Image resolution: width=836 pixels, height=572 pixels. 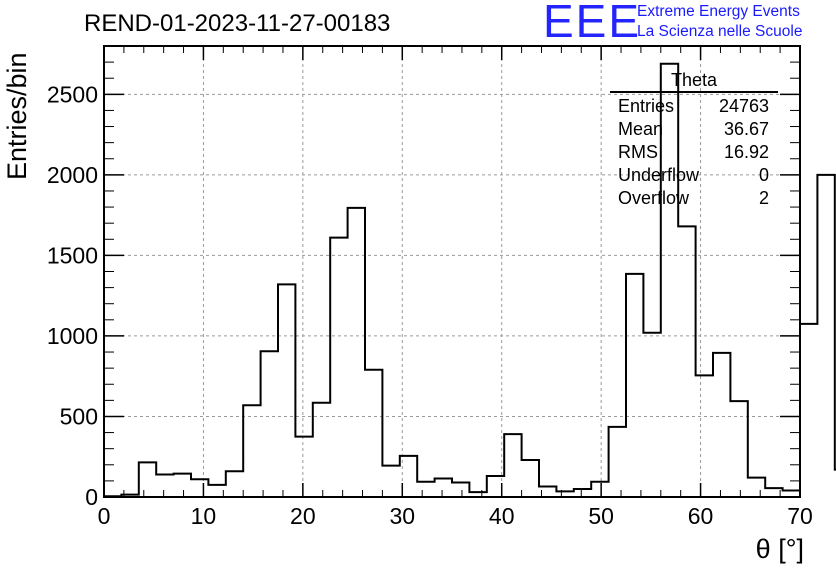 I want to click on stats-row-mean: Mean 36.67, so click(x=694, y=129).